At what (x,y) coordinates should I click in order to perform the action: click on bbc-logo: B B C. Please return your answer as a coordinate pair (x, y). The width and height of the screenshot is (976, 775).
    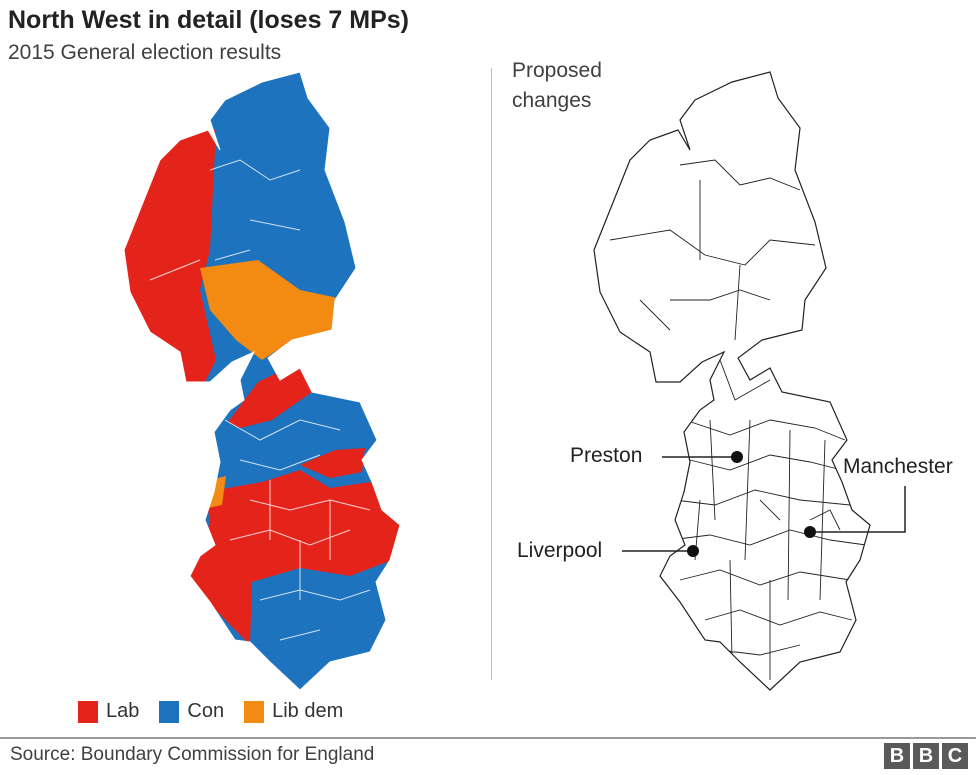
    Looking at the image, I should click on (926, 756).